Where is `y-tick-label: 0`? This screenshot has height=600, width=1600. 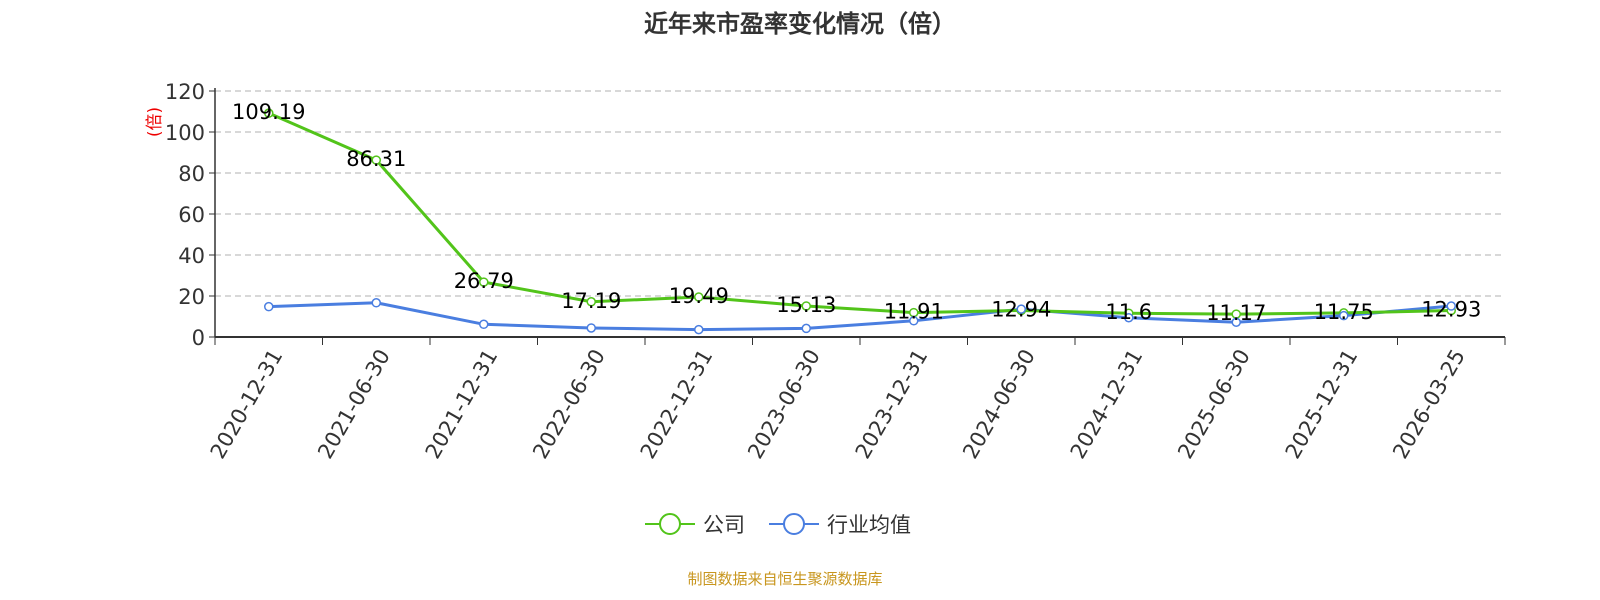 y-tick-label: 0 is located at coordinates (198, 338).